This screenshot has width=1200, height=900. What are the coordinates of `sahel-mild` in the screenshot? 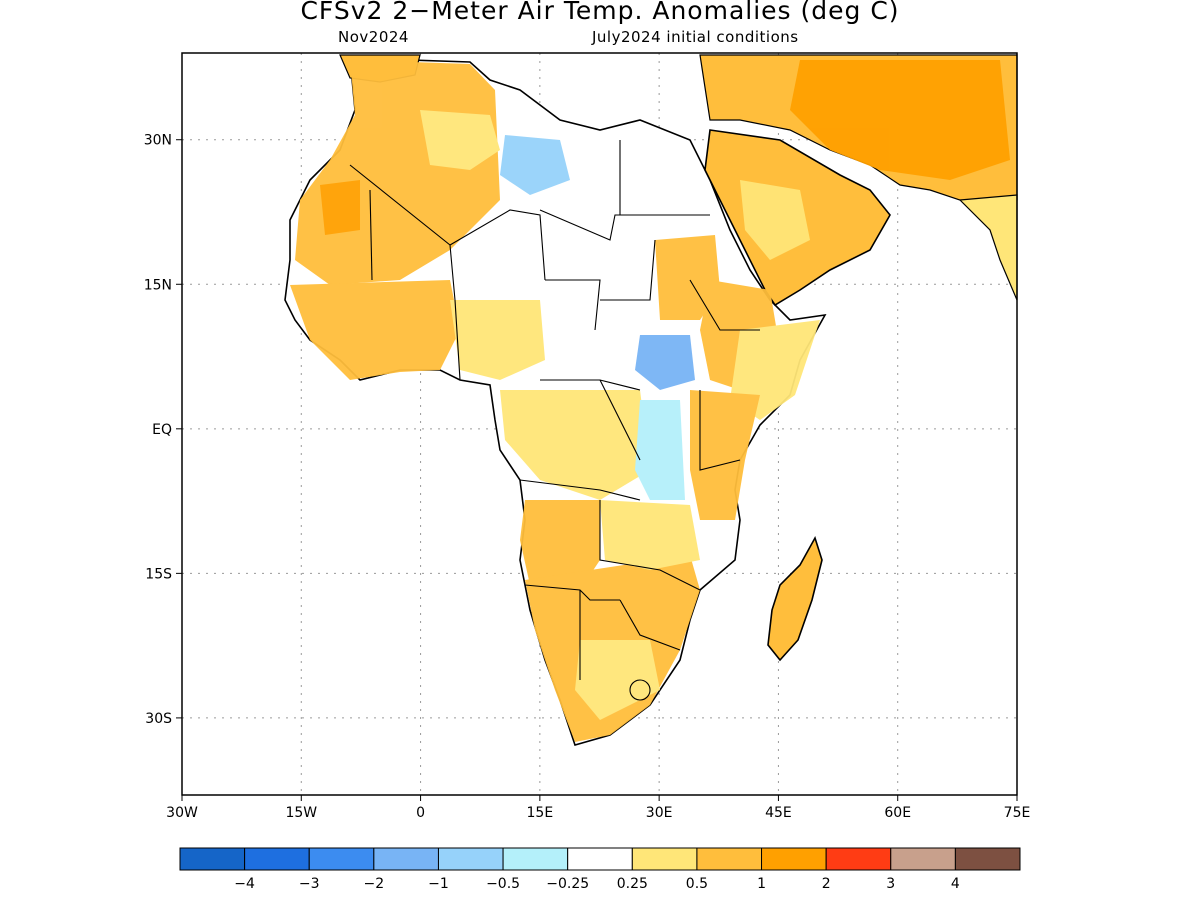 It's located at (497, 340).